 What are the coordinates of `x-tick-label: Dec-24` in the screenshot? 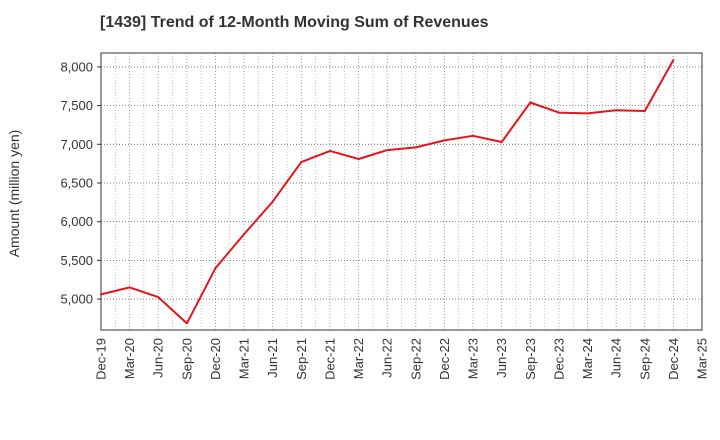 It's located at (673, 359).